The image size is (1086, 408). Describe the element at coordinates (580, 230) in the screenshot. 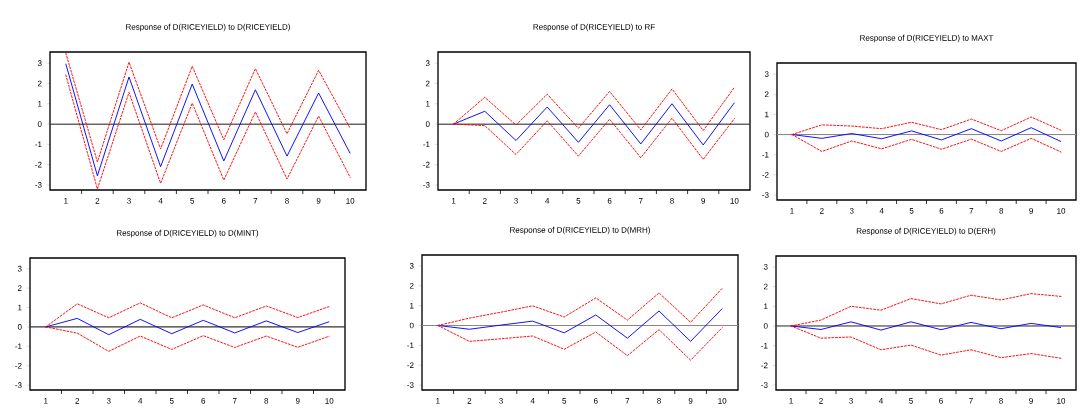

I see `chart-title: Response of D(RICEYIELD) to D(MRH)` at that location.